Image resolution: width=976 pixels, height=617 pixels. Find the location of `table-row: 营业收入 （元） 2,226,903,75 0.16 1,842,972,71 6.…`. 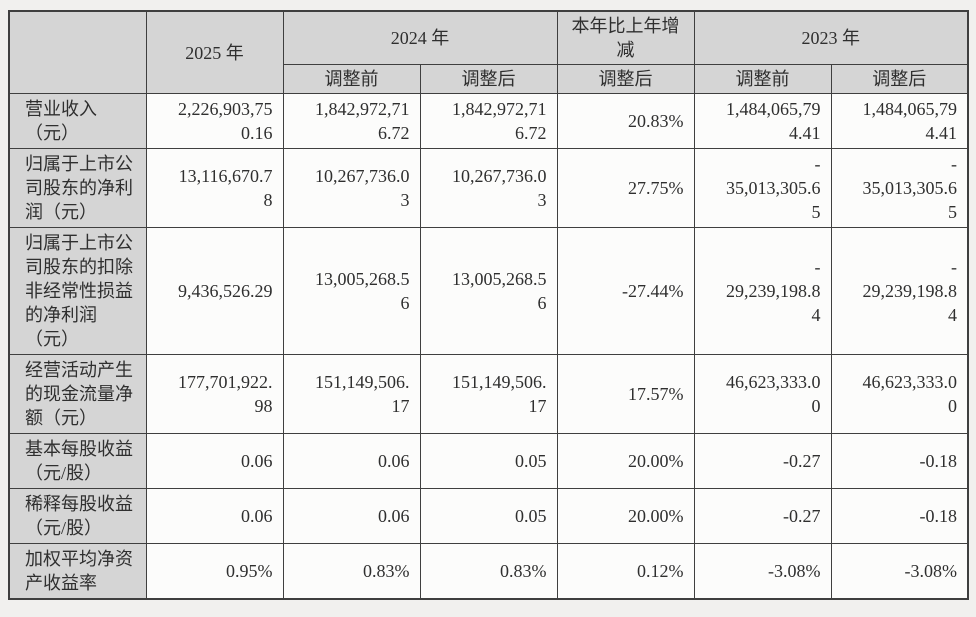

table-row: 营业收入 （元） 2,226,903,75 0.16 1,842,972,71 6.… is located at coordinates (488, 121).